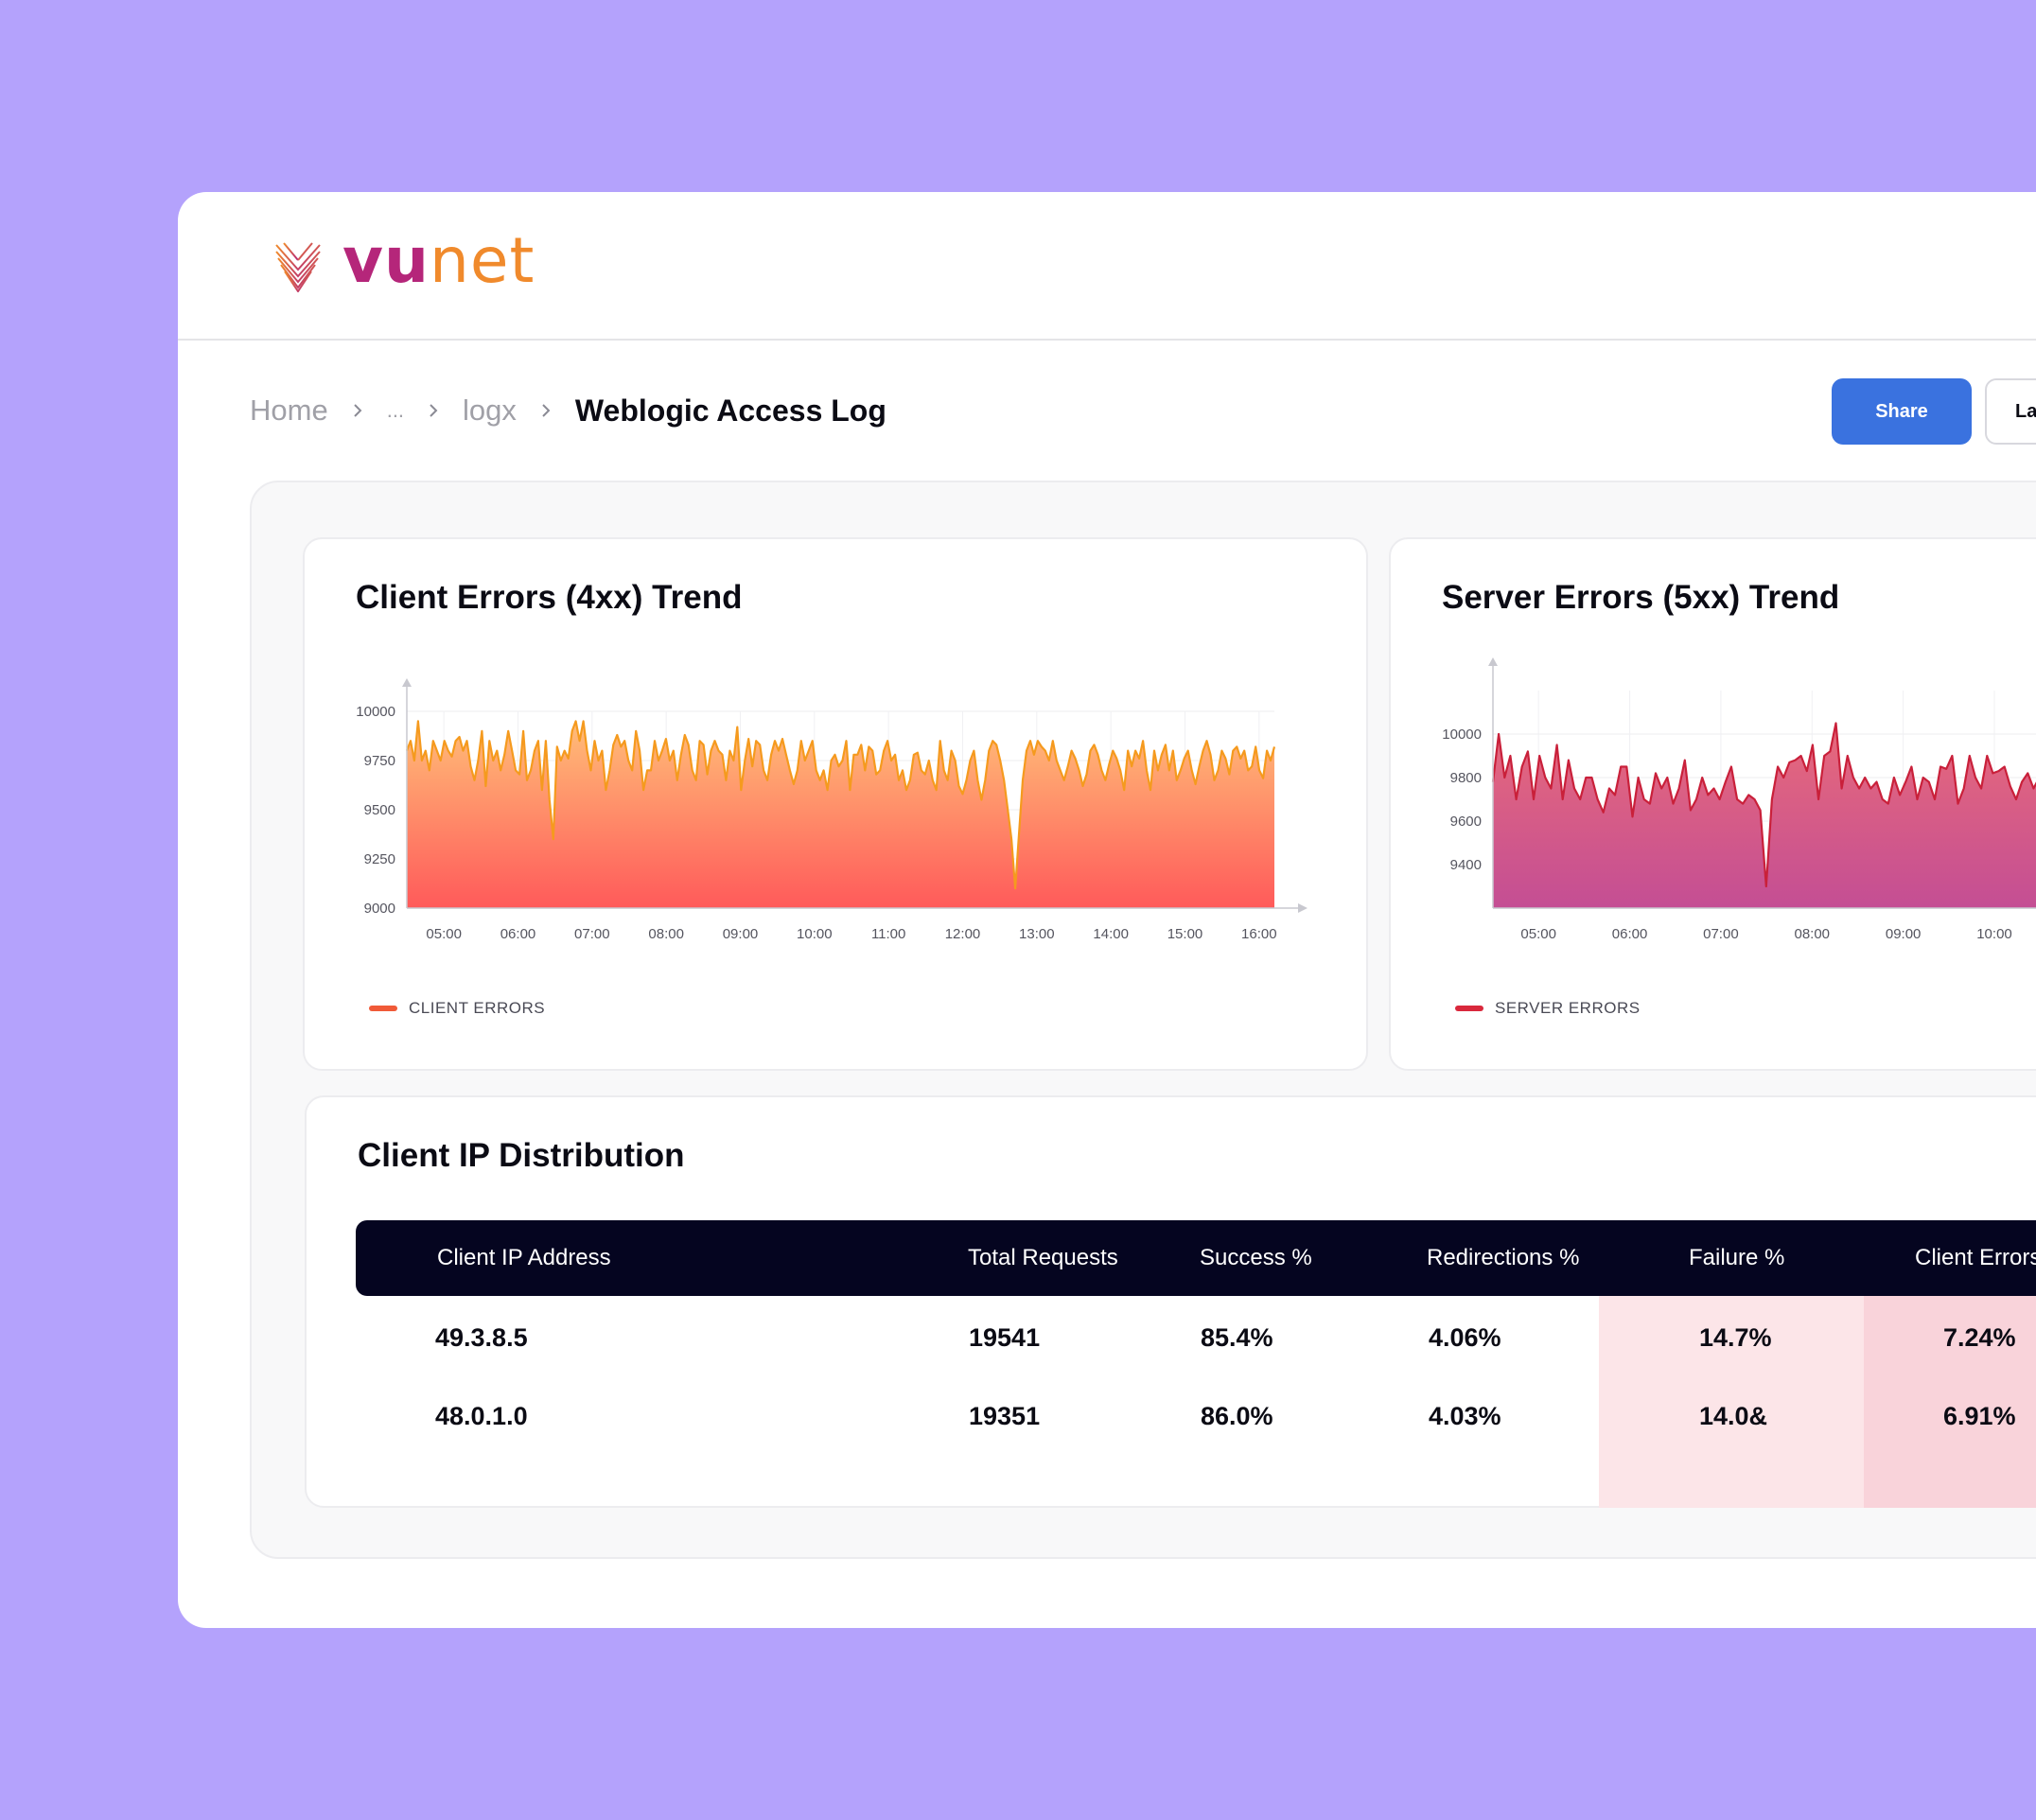 This screenshot has height=1820, width=2036. I want to click on table-title: Client IP Distribution, so click(521, 1155).